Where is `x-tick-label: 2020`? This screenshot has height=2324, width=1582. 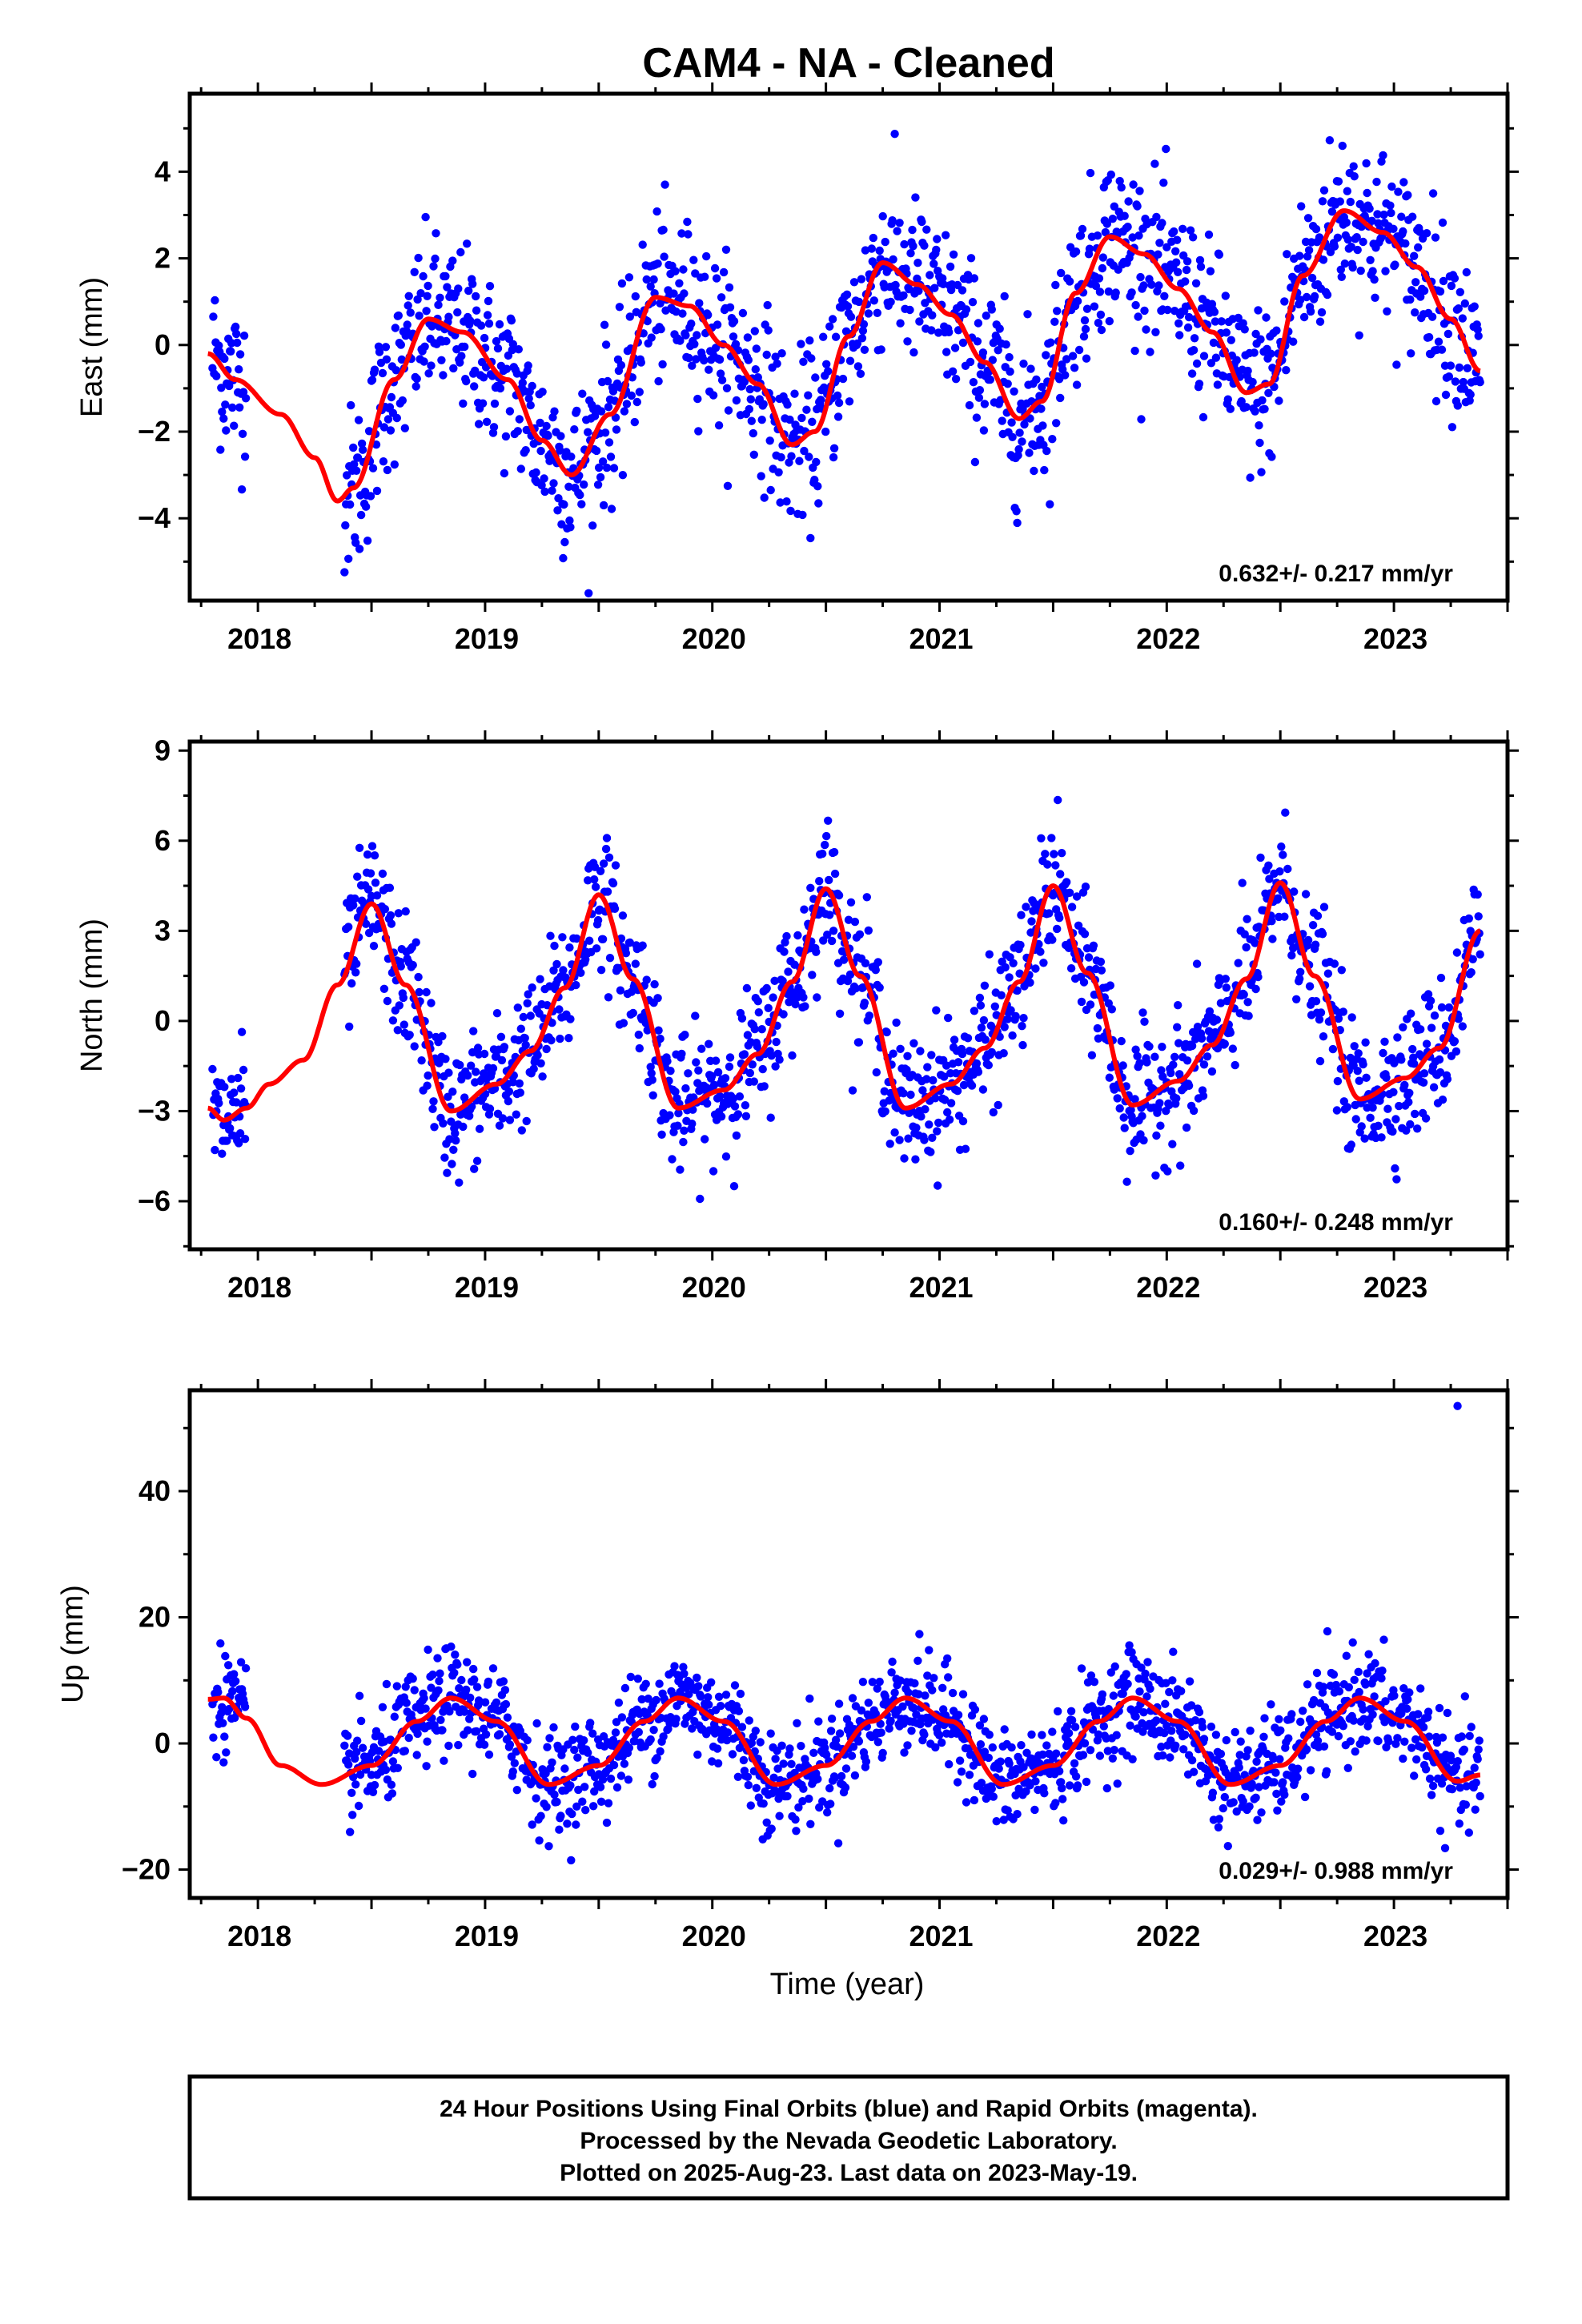
x-tick-label: 2020 is located at coordinates (714, 638).